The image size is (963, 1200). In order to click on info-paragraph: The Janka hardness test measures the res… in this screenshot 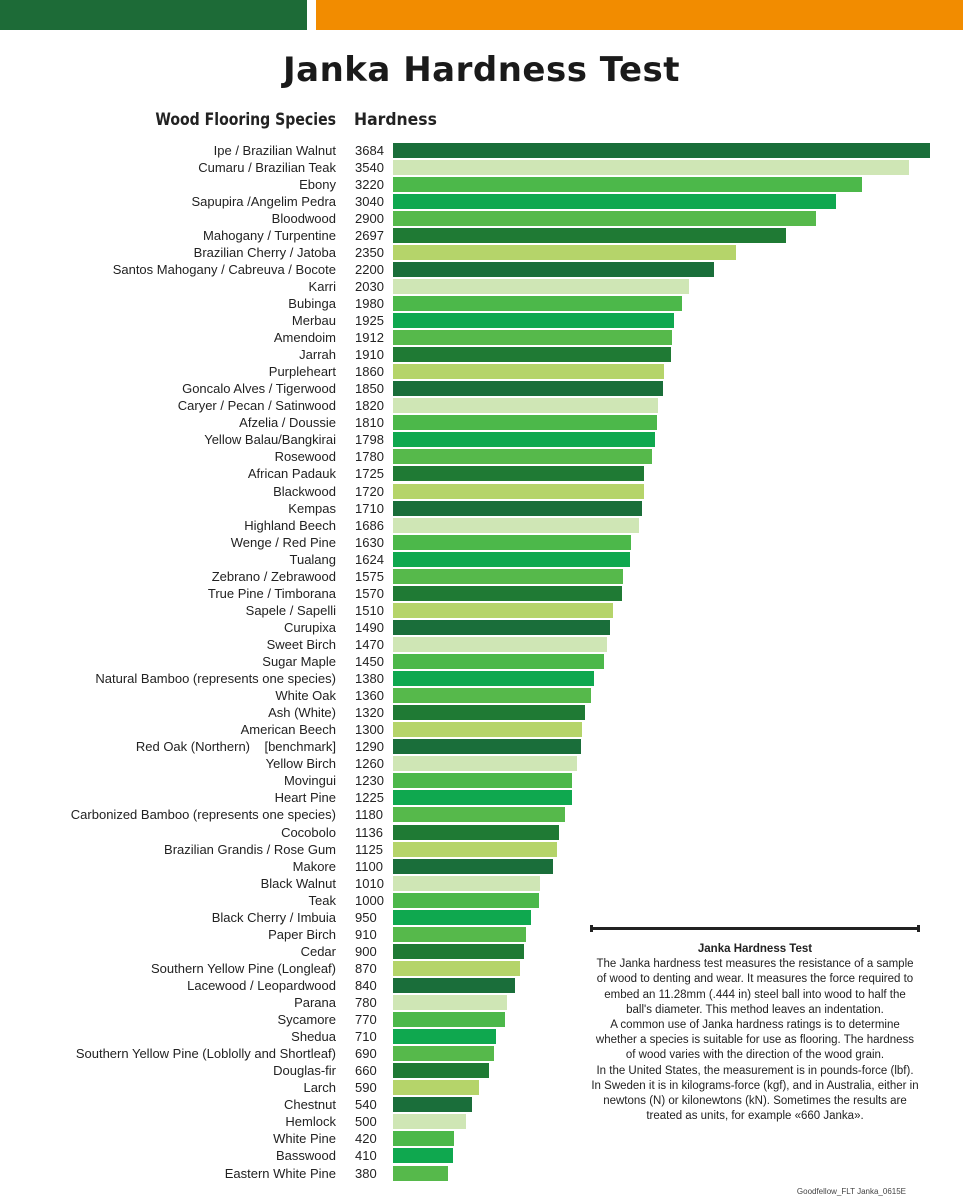, I will do `click(755, 987)`.